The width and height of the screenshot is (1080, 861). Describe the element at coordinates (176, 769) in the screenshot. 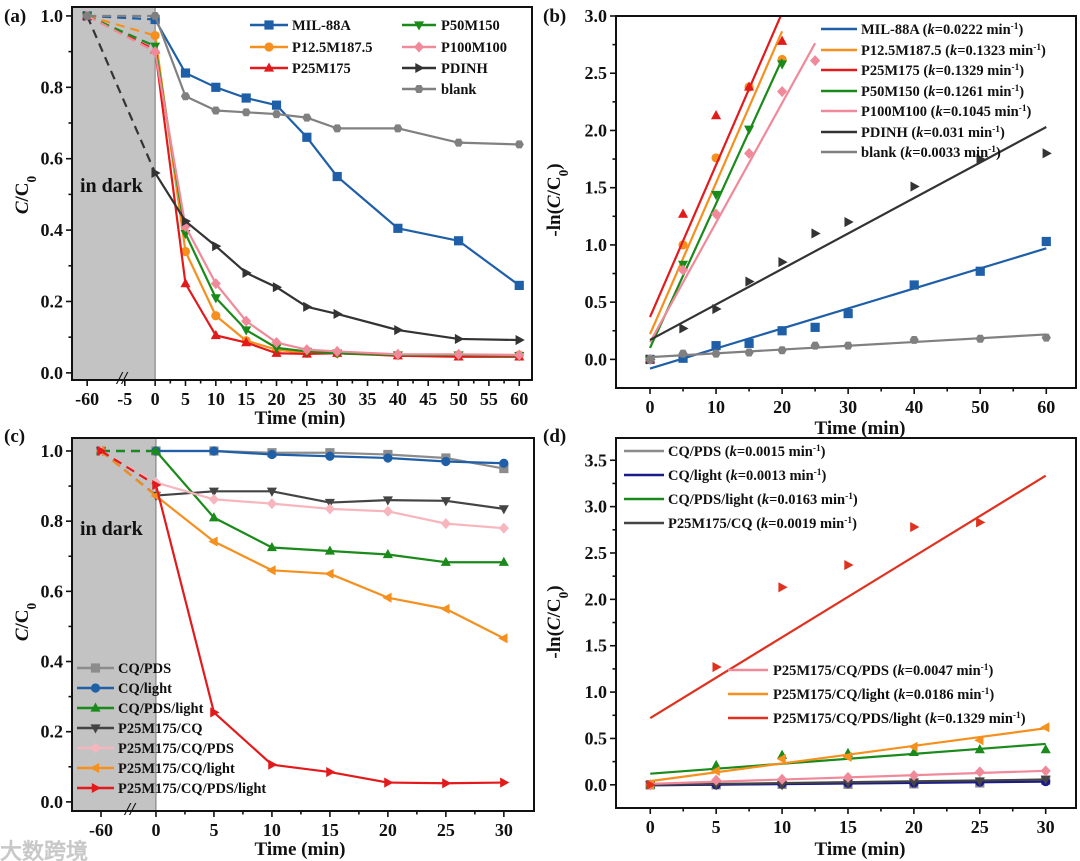

I see `legend-label: P25M175/CQ/light` at that location.